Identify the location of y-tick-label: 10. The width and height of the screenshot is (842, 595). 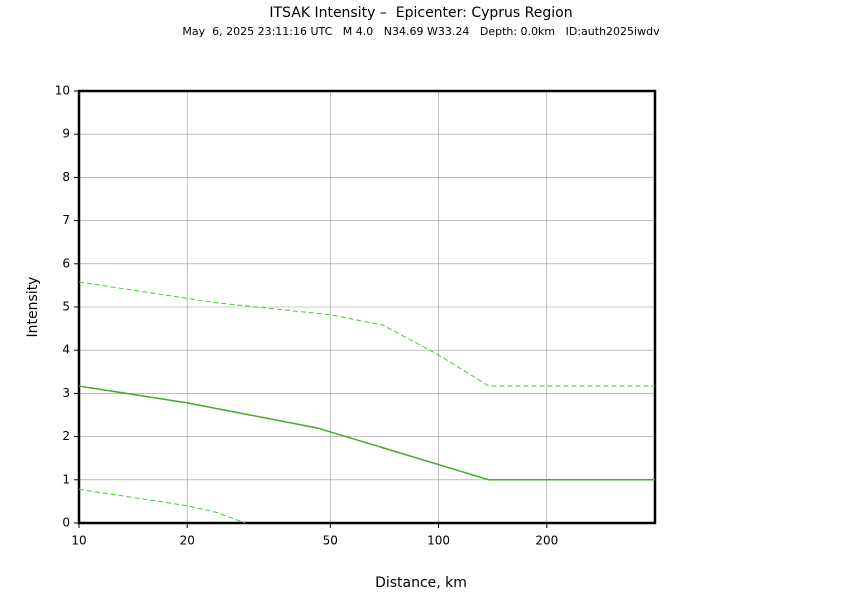
(62, 91).